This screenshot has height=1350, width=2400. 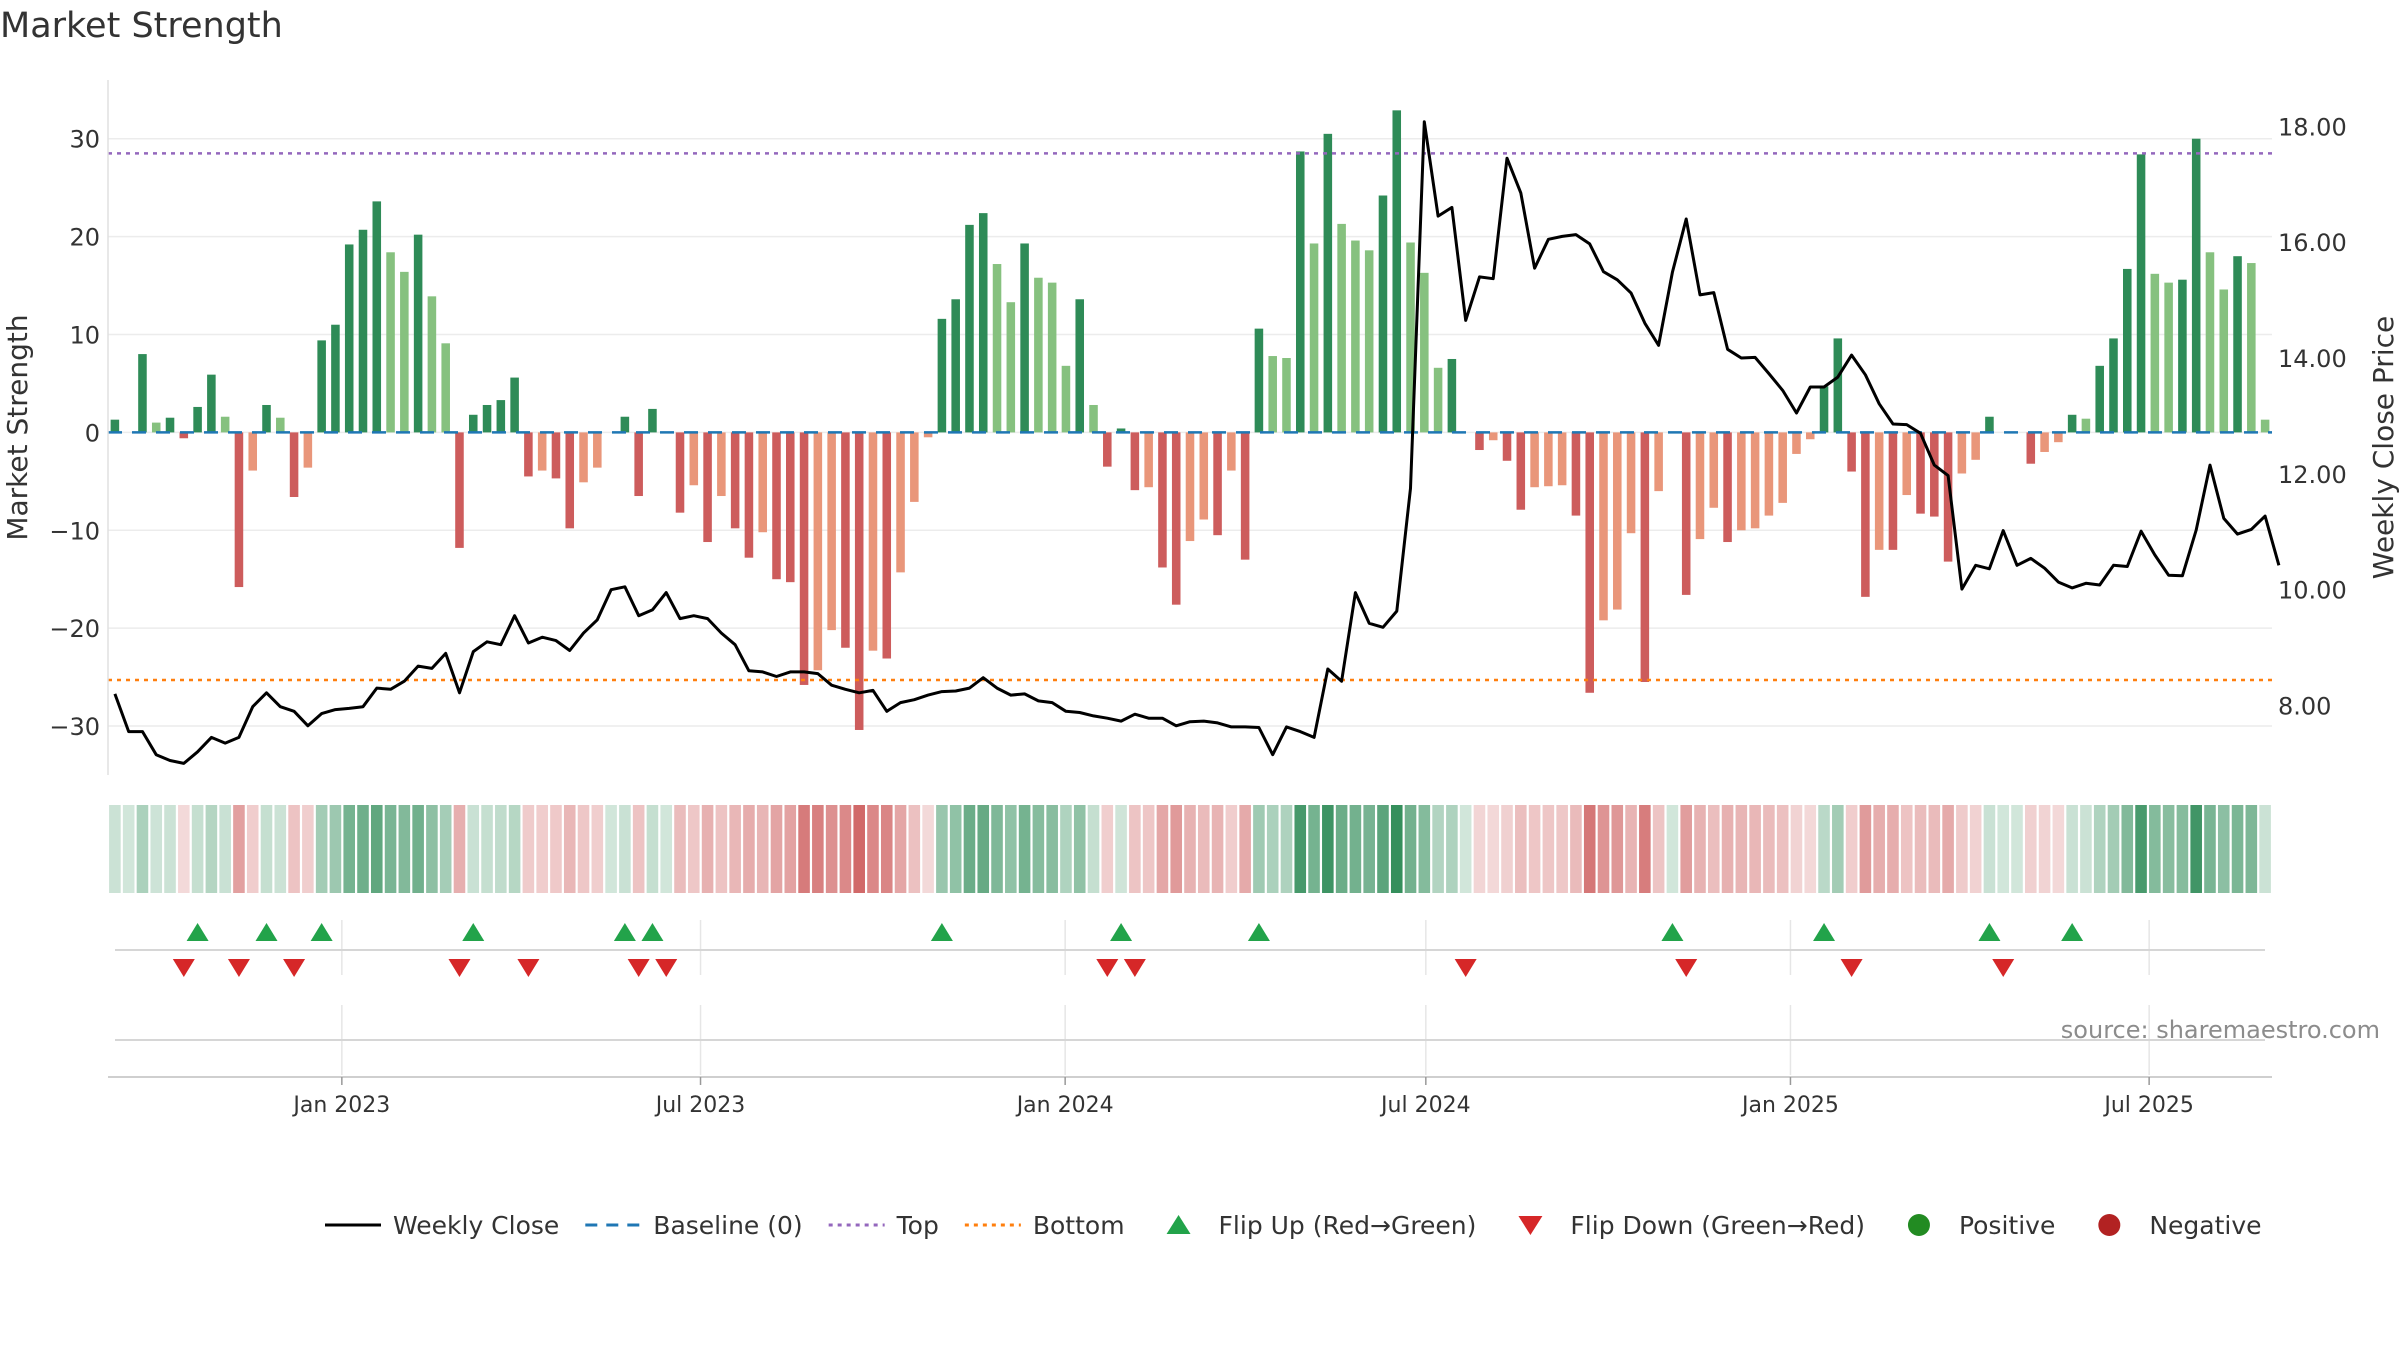 What do you see at coordinates (84, 140) in the screenshot?
I see `y-tick-label: 30` at bounding box center [84, 140].